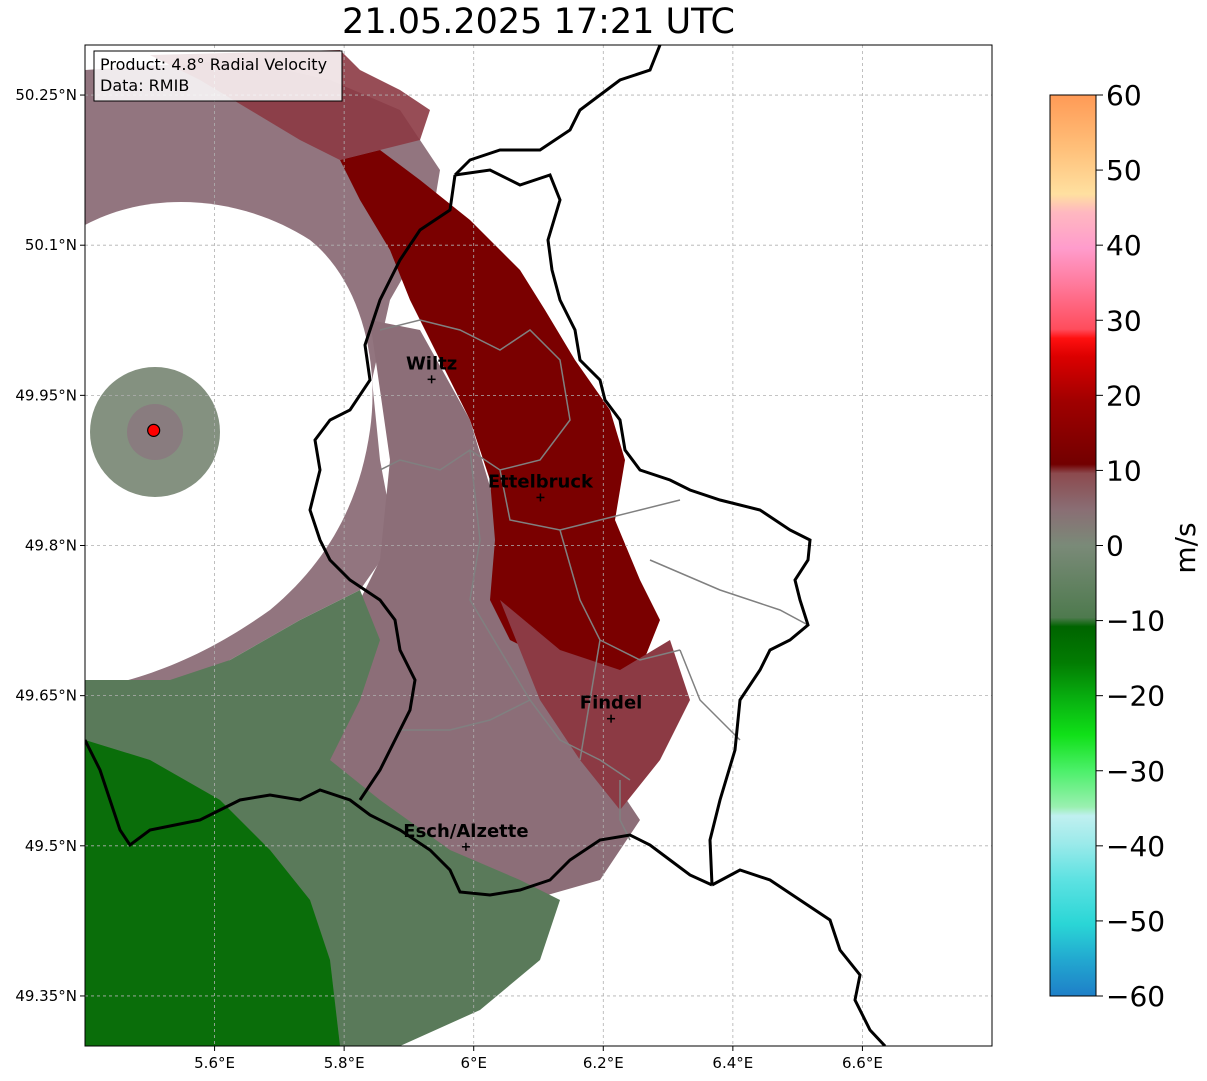  I want to click on lat-tick-label: 49.8°N, so click(51, 546).